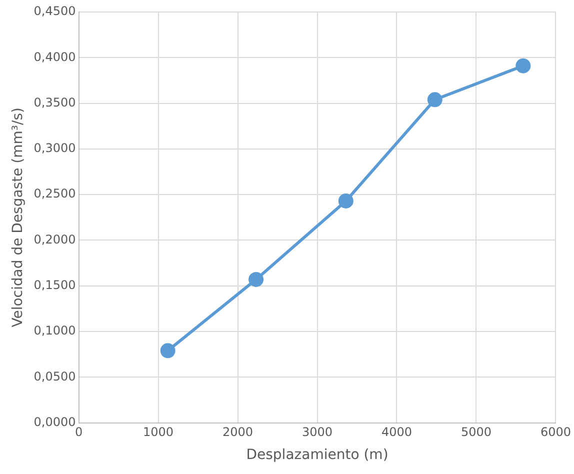 The height and width of the screenshot is (474, 574). Describe the element at coordinates (55, 57) in the screenshot. I see `y-tick-label: 0,4000` at that location.